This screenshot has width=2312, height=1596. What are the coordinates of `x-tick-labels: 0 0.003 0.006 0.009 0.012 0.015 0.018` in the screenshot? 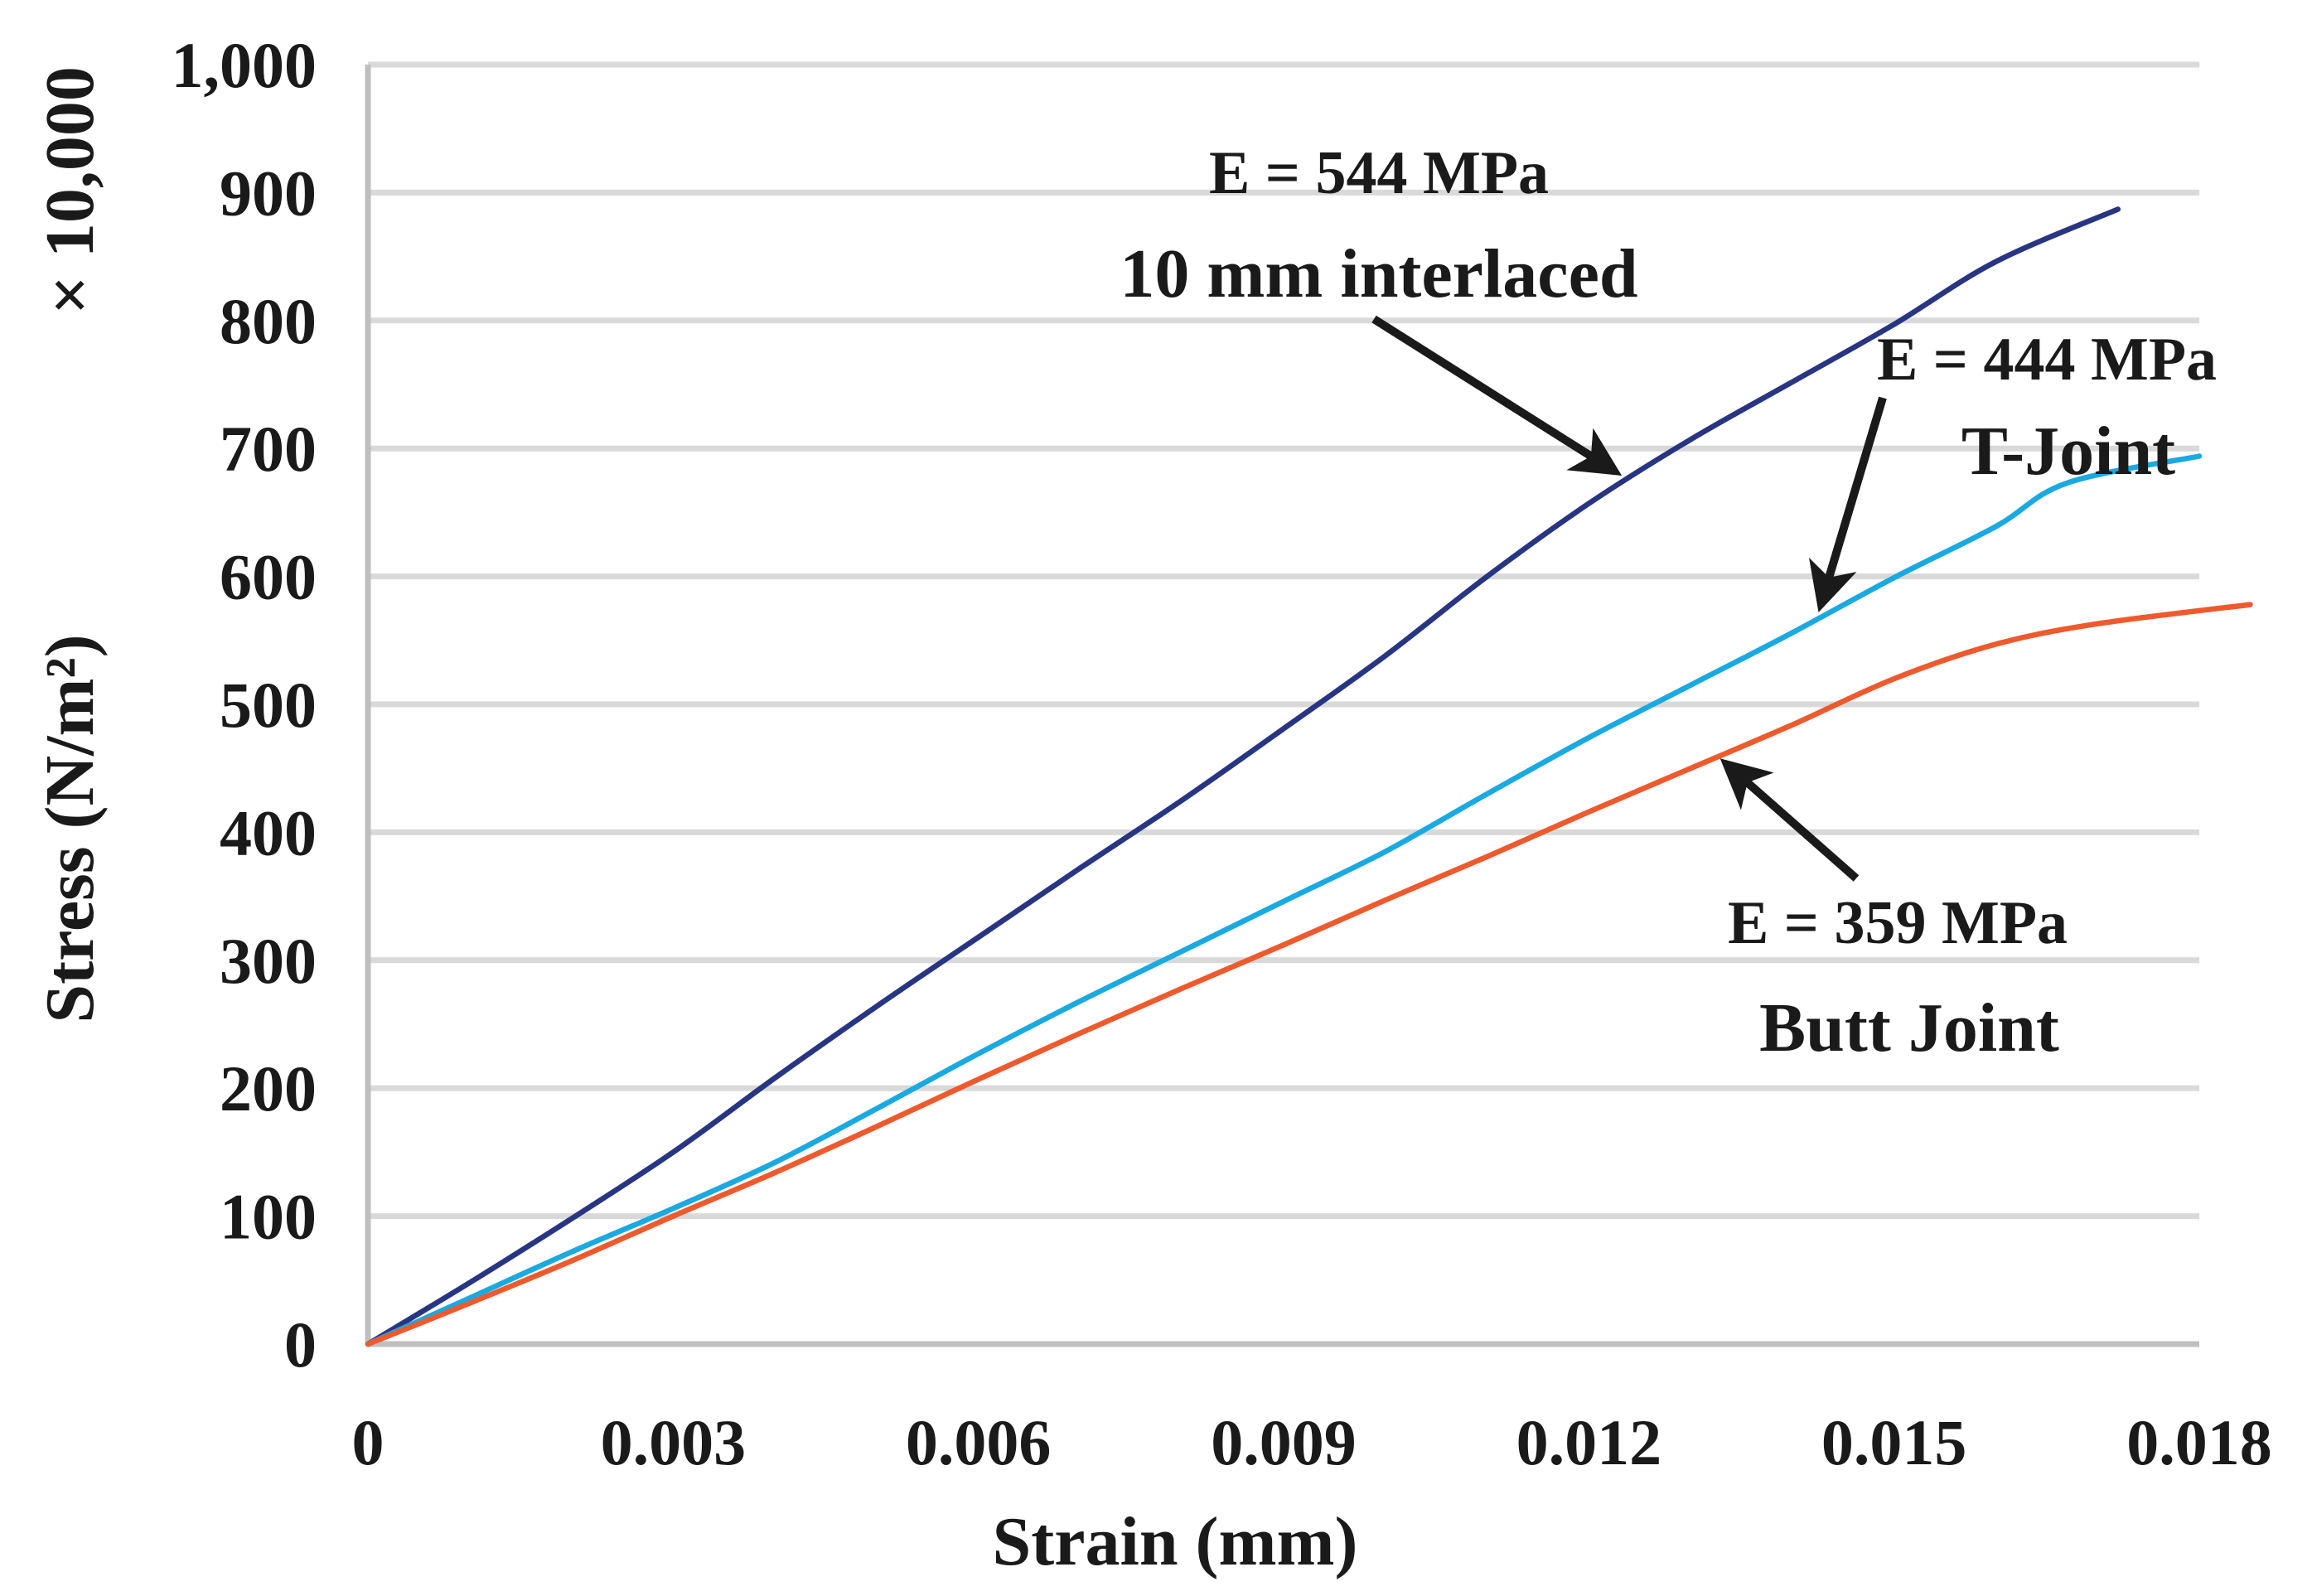 It's located at (1312, 1442).